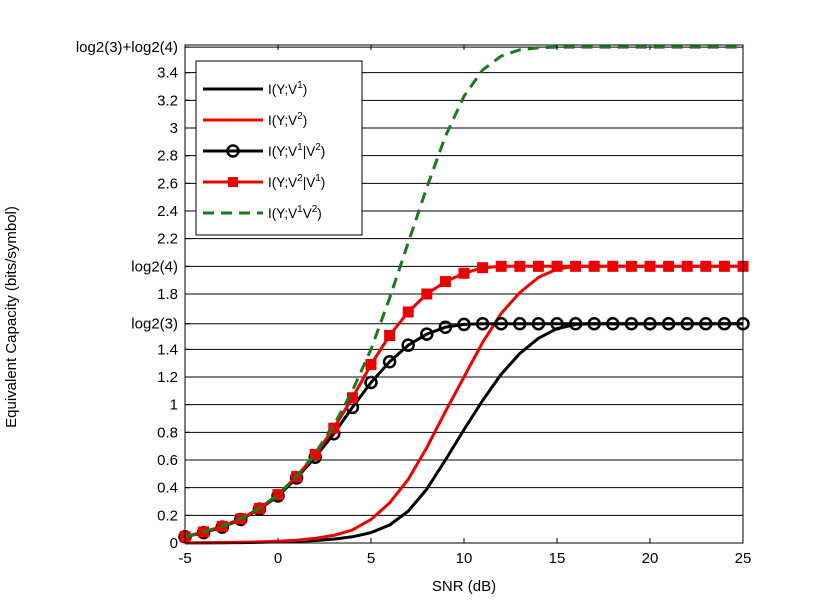 The height and width of the screenshot is (615, 830). I want to click on y-tick-label: 3, so click(174, 128).